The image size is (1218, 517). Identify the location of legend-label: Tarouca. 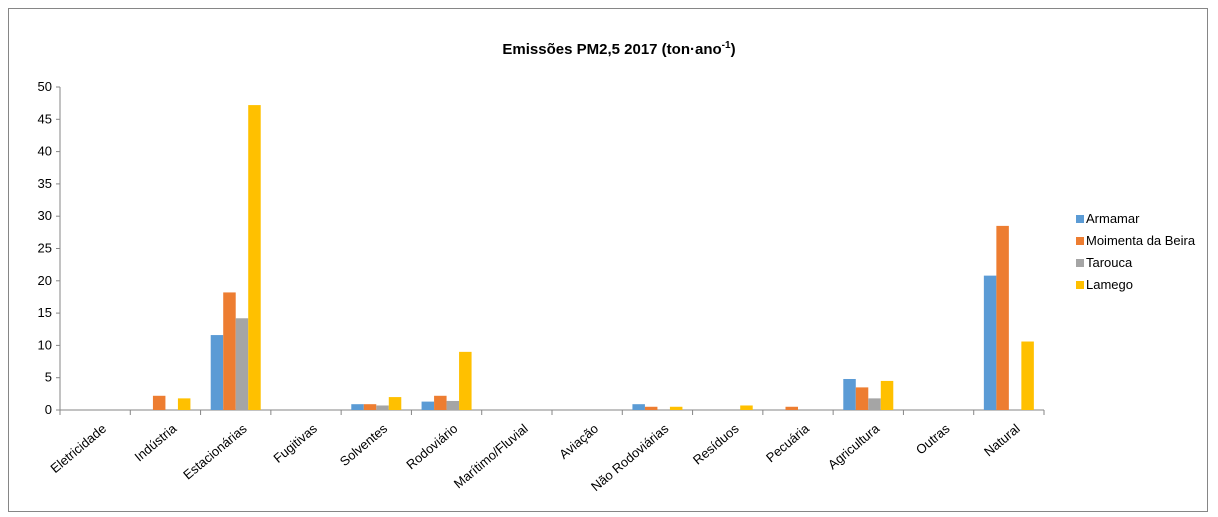
(1109, 262).